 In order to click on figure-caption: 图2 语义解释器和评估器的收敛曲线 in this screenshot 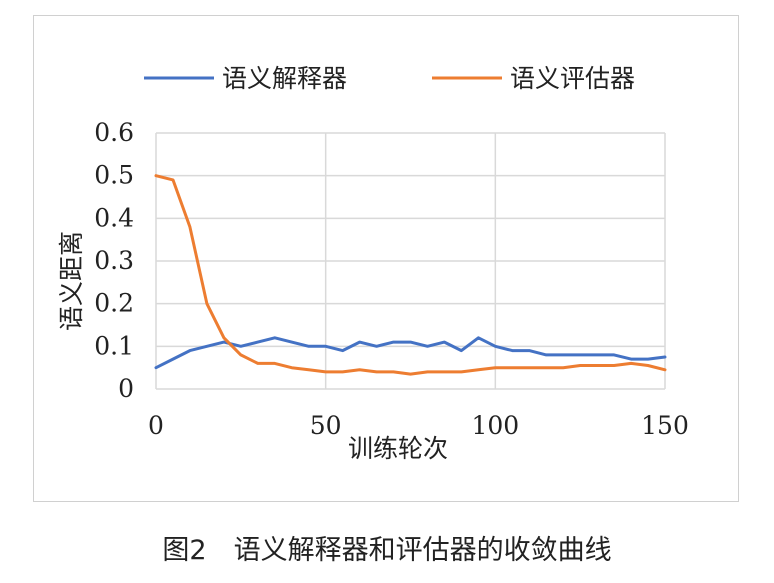, I will do `click(387, 550)`.